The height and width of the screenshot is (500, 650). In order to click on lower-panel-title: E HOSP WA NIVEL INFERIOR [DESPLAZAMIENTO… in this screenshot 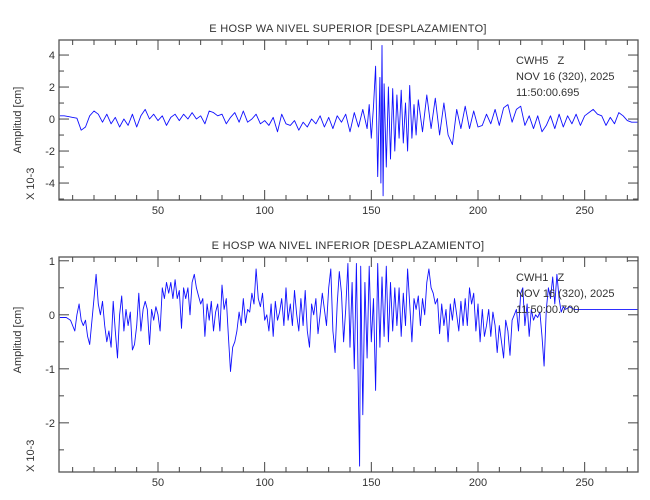, I will do `click(348, 246)`.